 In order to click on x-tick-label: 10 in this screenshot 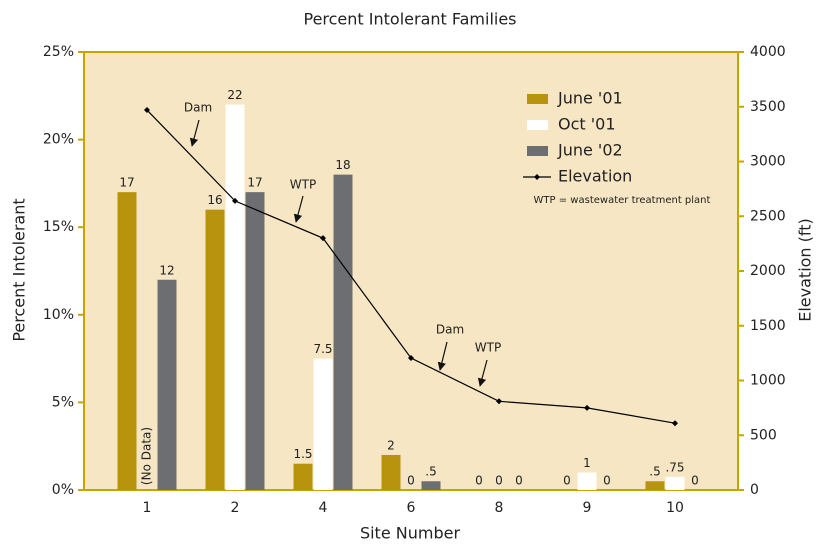, I will do `click(675, 508)`.